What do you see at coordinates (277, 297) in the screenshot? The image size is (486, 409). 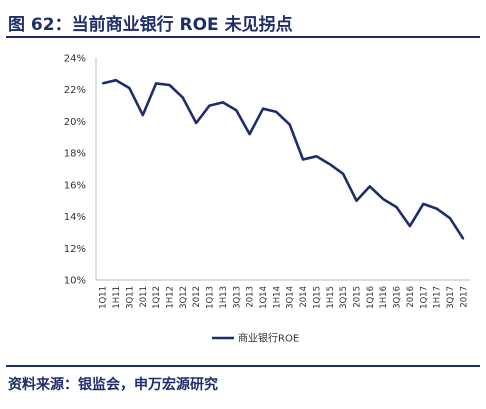 I see `x-tick-label: 1H14` at bounding box center [277, 297].